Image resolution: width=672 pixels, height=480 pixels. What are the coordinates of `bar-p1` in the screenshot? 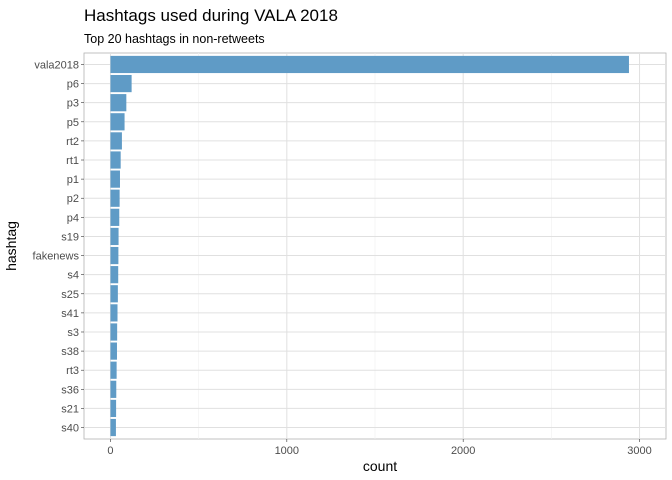 It's located at (115, 179).